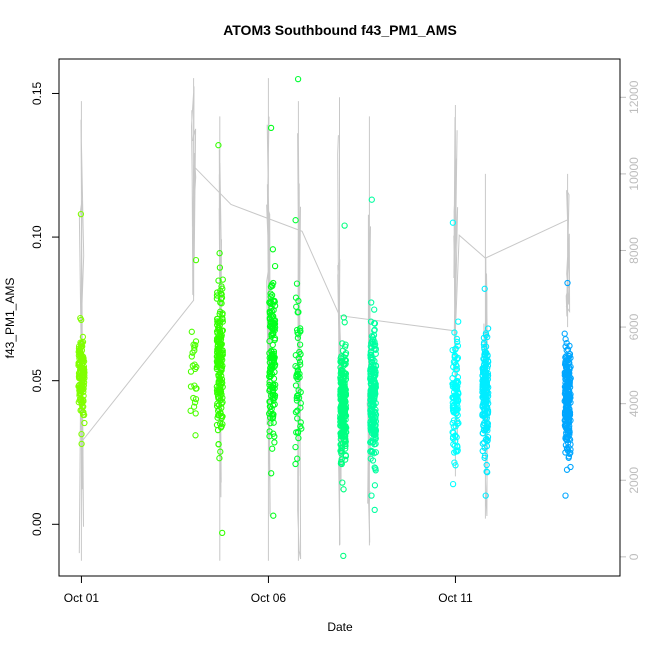  I want to click on y2-tick-label: 4000, so click(634, 403).